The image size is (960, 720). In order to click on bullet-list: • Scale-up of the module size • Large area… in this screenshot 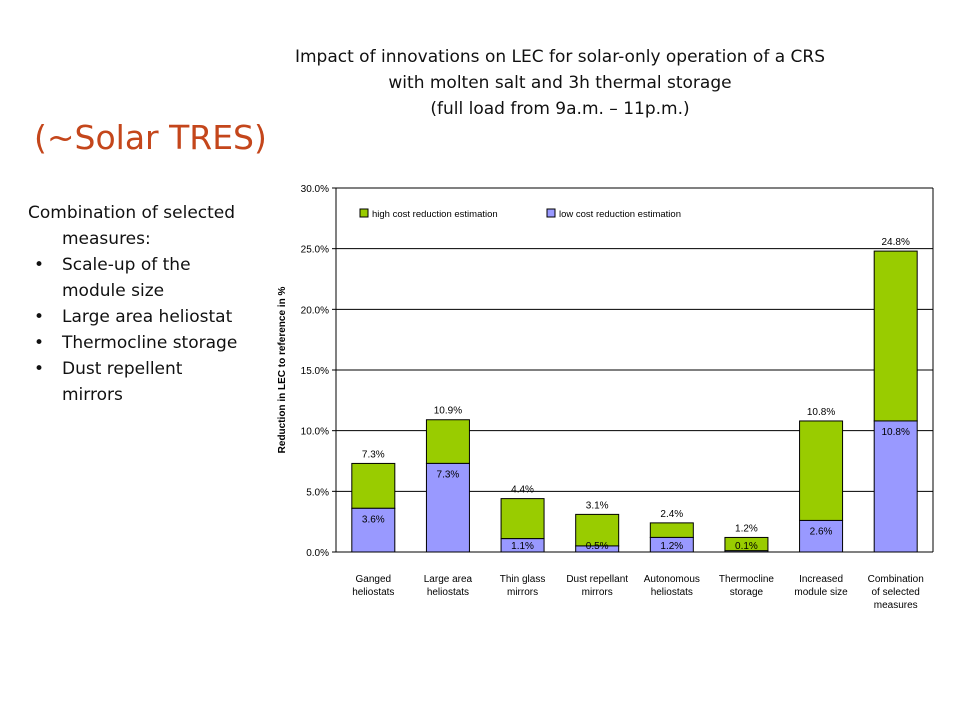, I will do `click(135, 330)`.